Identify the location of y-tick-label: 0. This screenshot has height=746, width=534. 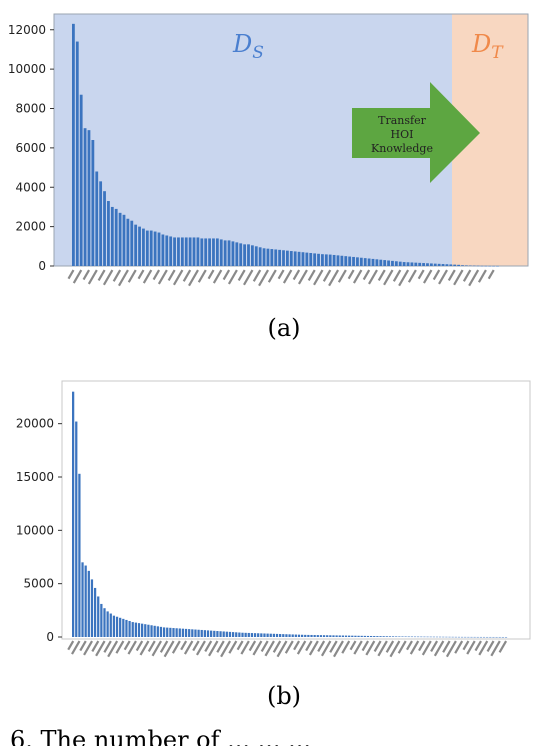
(50, 637).